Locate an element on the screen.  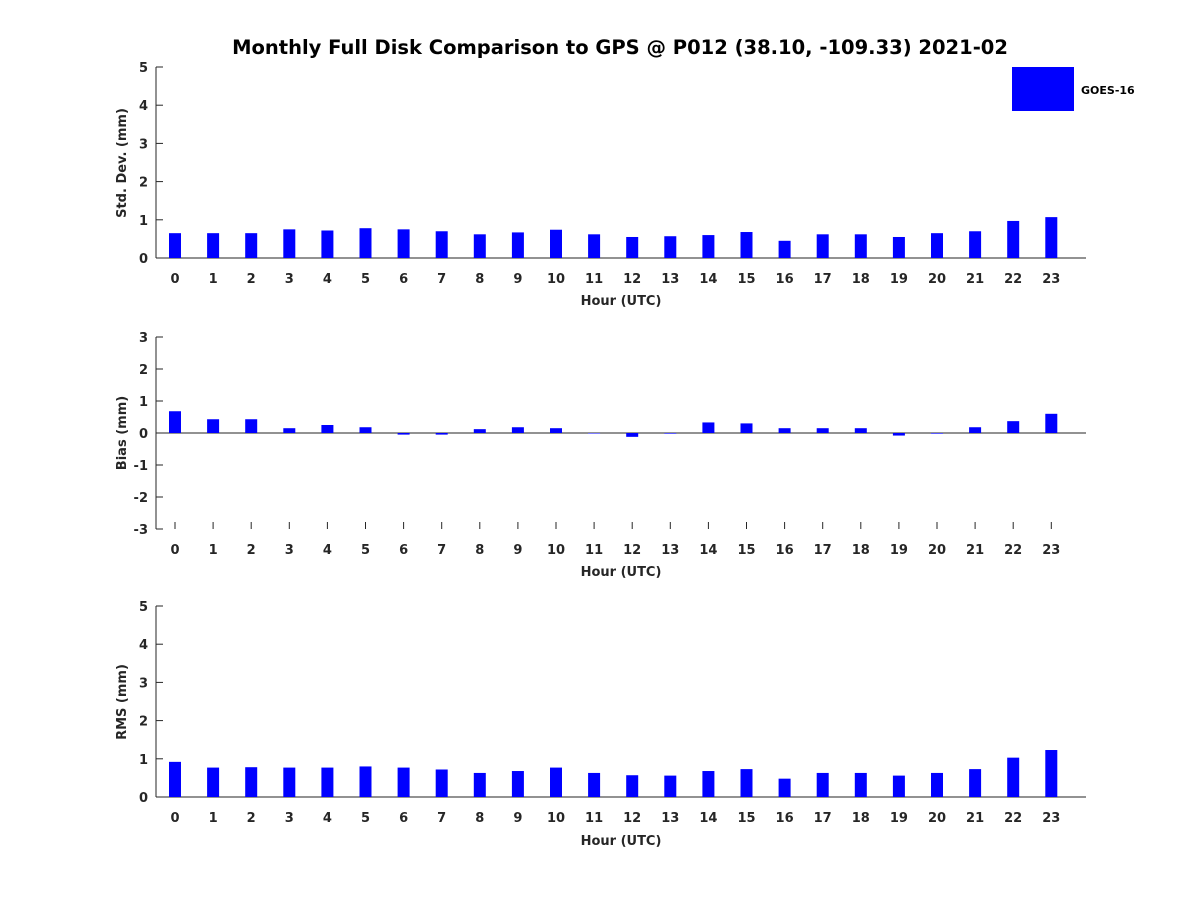
y-tick-label: -3 is located at coordinates (141, 530).